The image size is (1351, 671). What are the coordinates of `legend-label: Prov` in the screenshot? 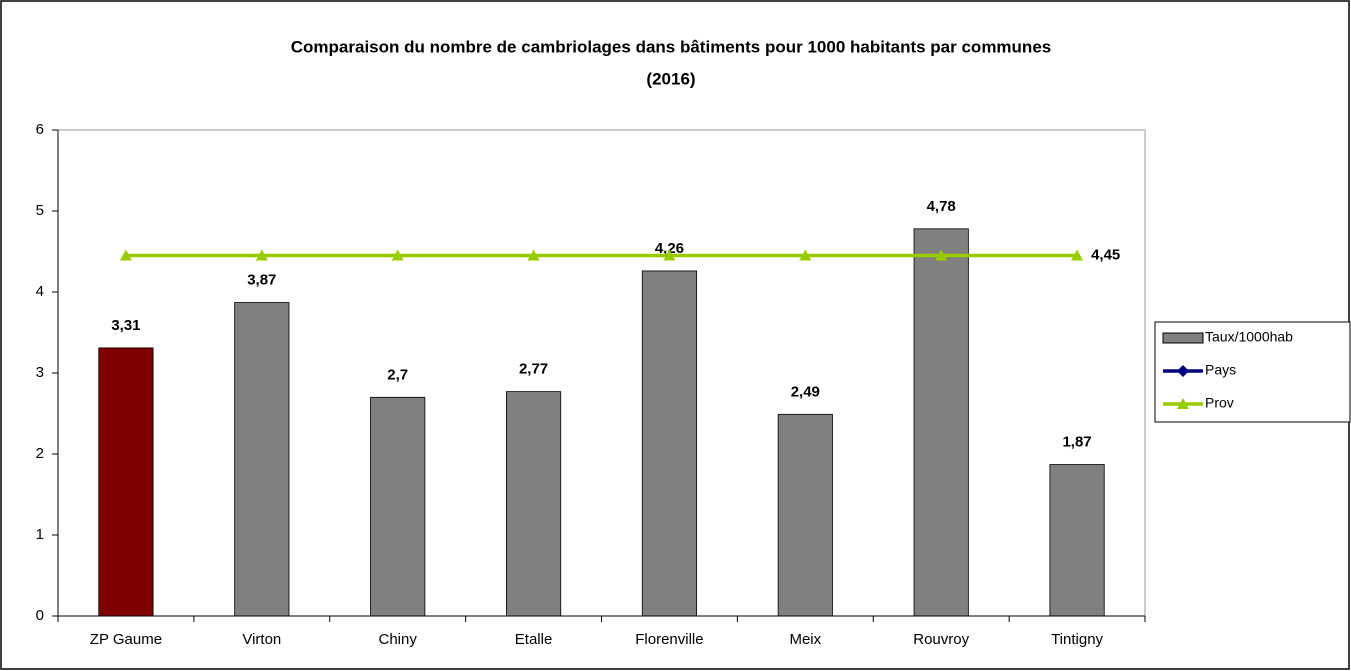 It's located at (1219, 403).